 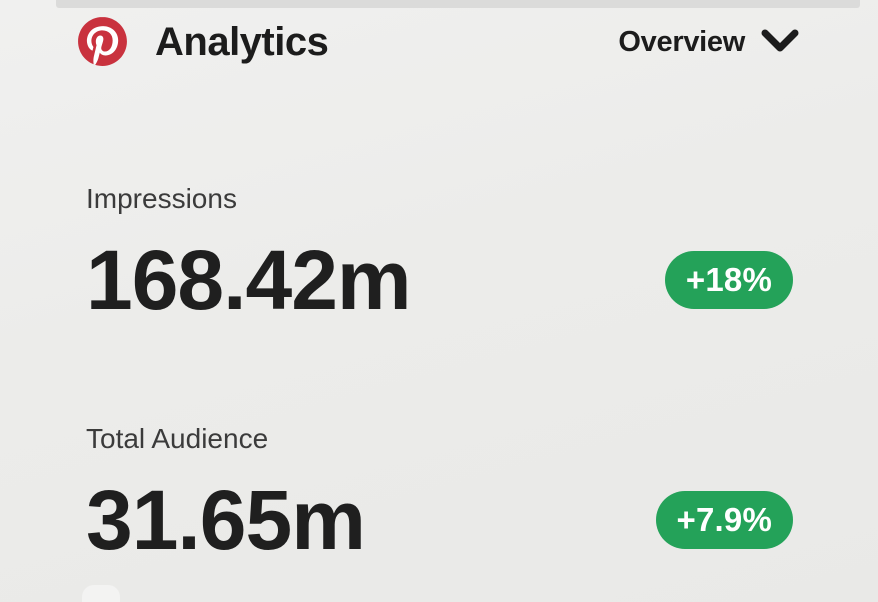 I want to click on screen-top-edge, so click(x=458, y=4).